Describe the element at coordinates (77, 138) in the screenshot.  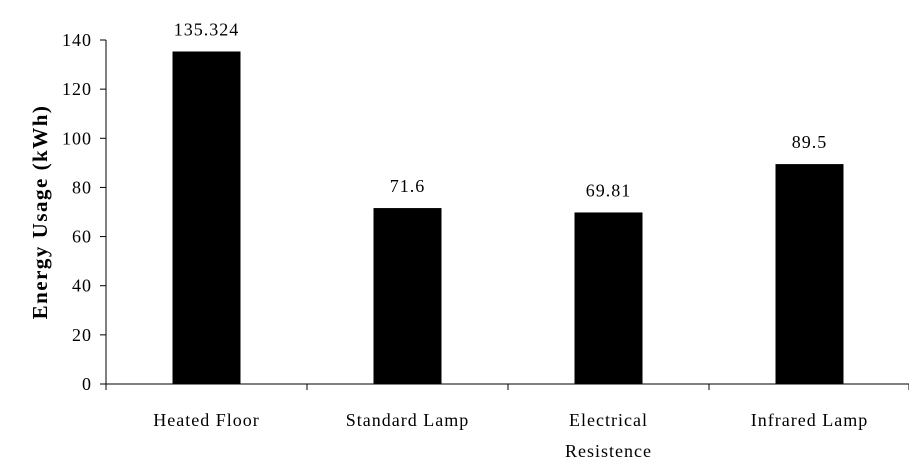
I see `y-tick-label: 100` at that location.